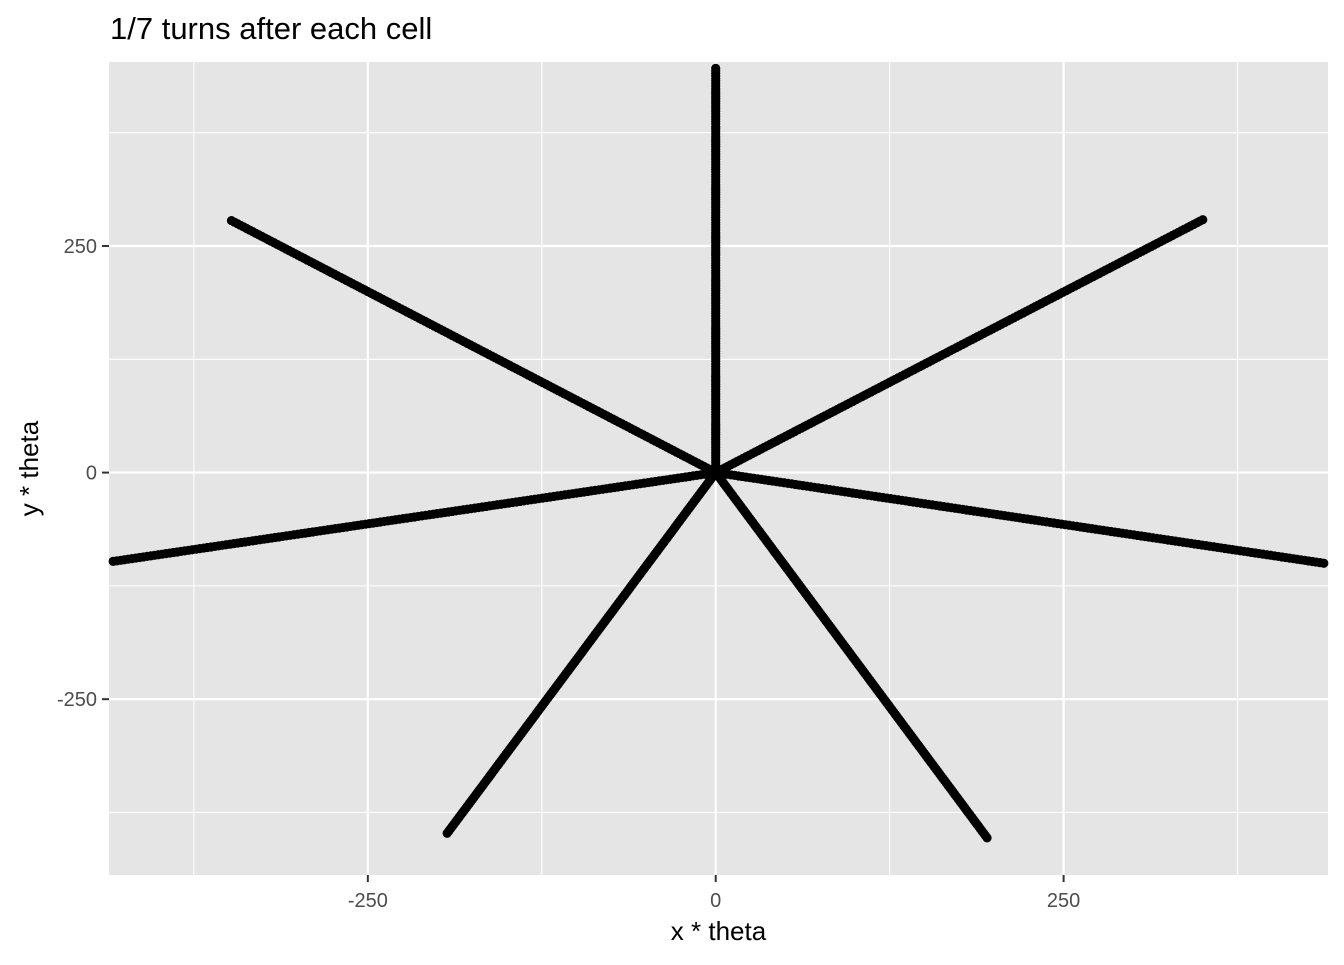  Describe the element at coordinates (80, 247) in the screenshot. I see `y-tick-label: 250` at that location.